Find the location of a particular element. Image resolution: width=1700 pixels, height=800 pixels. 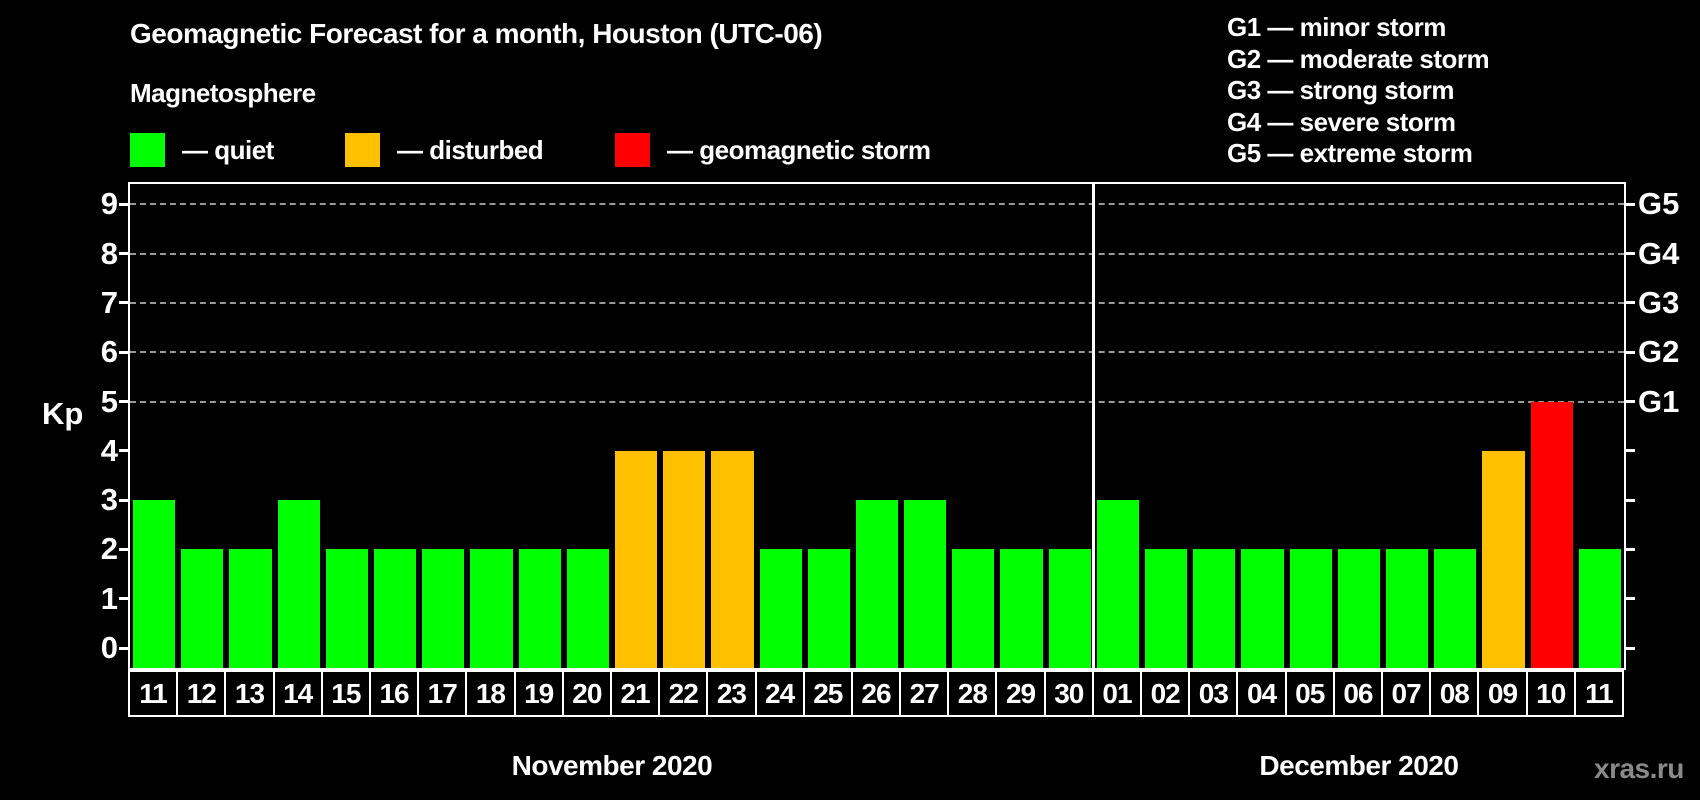

y-label-3: 3 is located at coordinates (109, 500).